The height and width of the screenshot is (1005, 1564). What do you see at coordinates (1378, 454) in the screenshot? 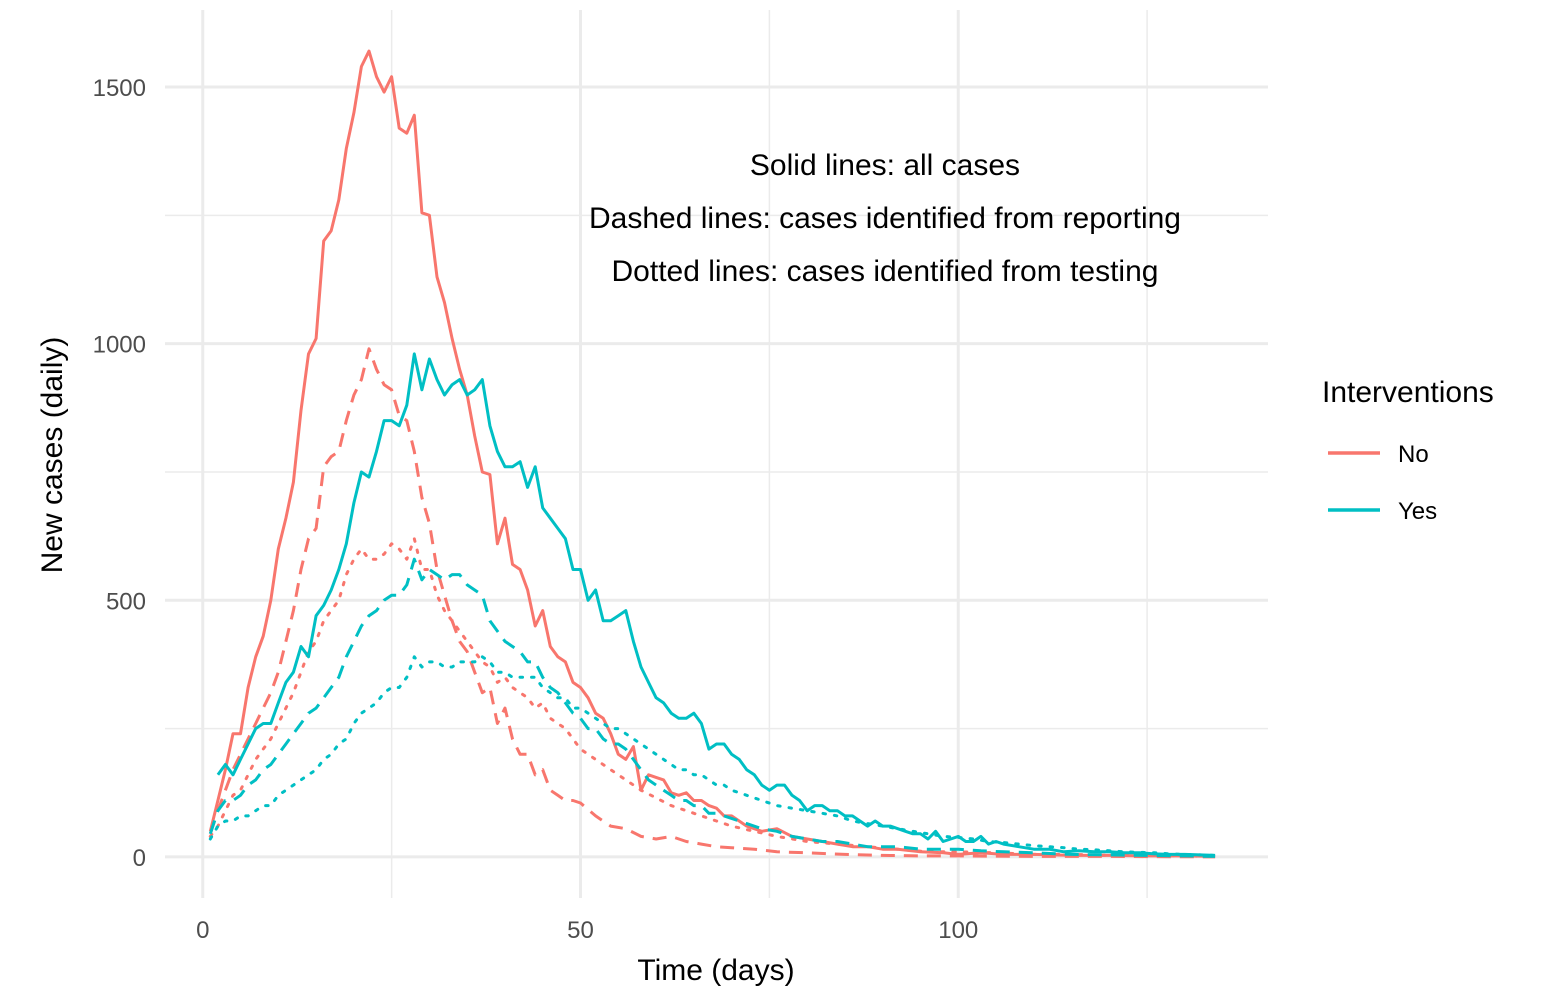
I see `legend-entry-no: No` at bounding box center [1378, 454].